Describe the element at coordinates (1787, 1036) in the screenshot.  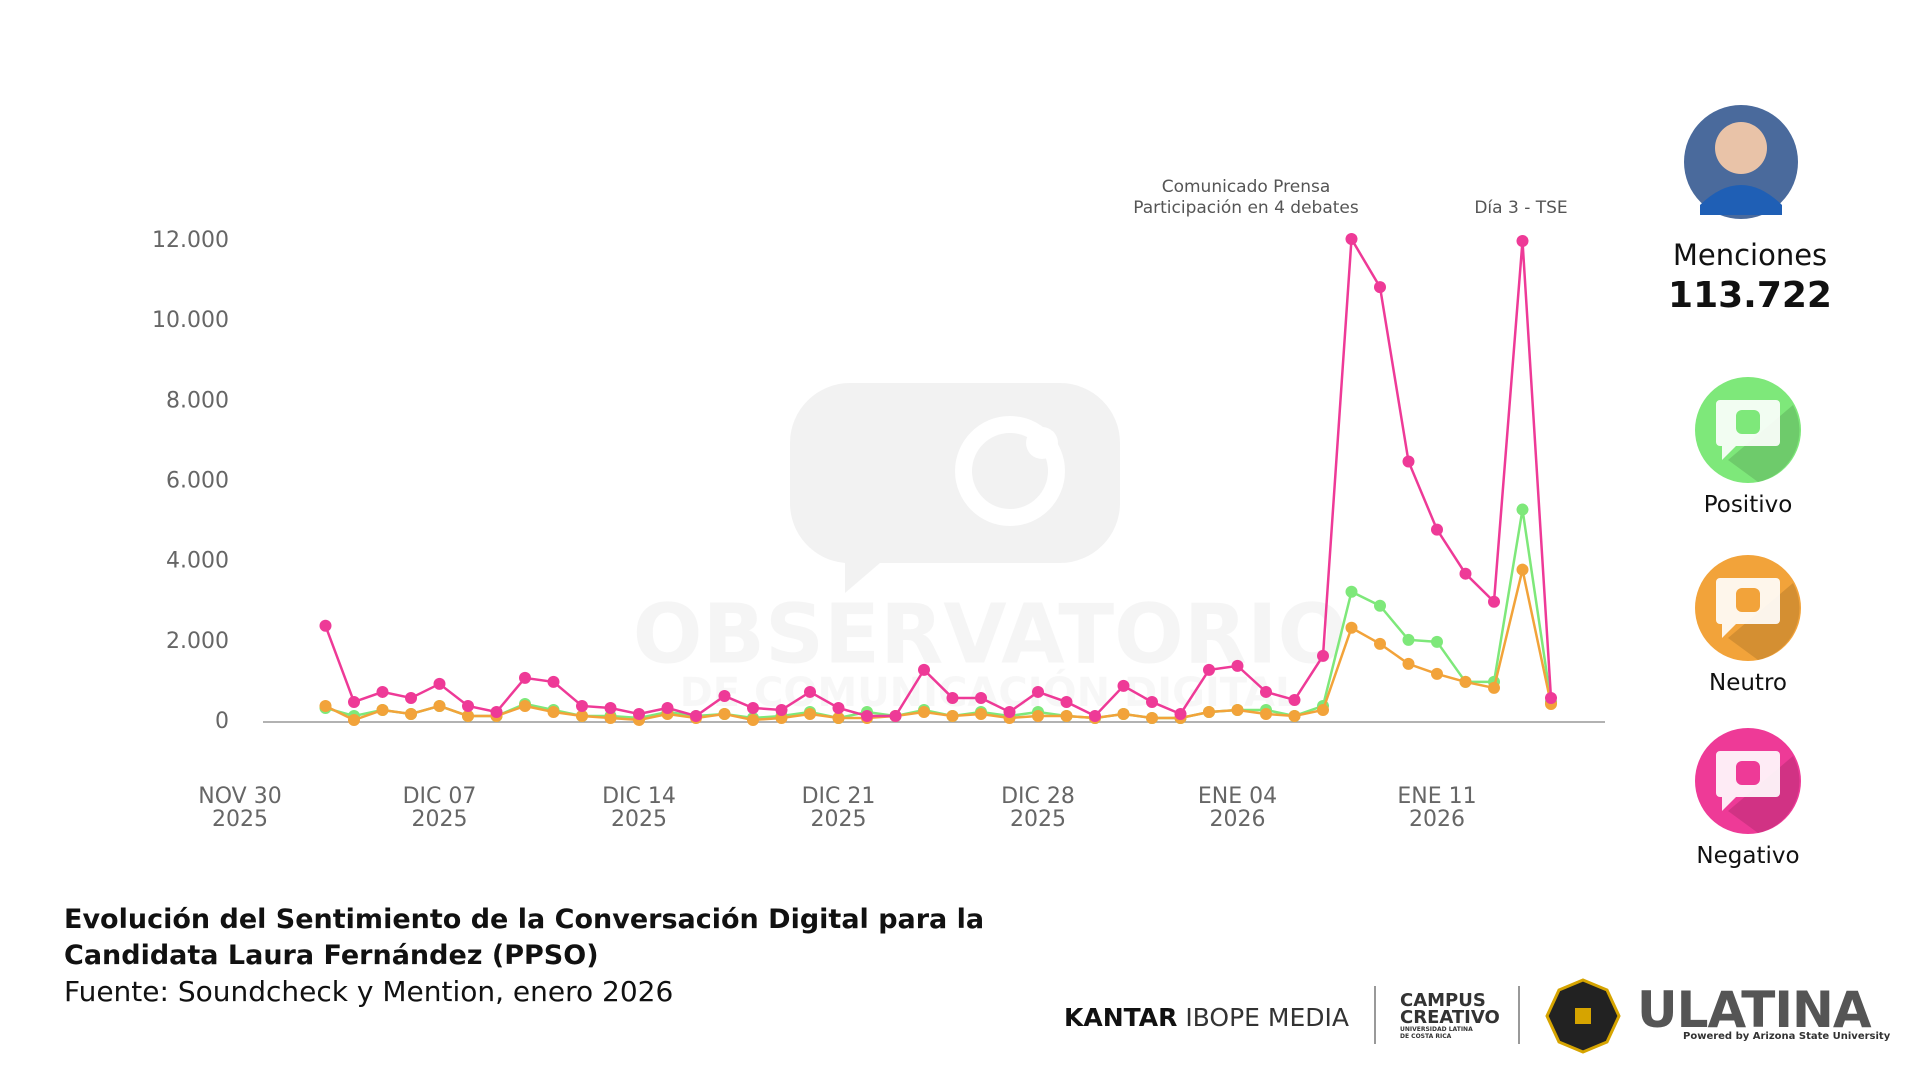
I see `logo-text: Powered by Arizona State University` at that location.